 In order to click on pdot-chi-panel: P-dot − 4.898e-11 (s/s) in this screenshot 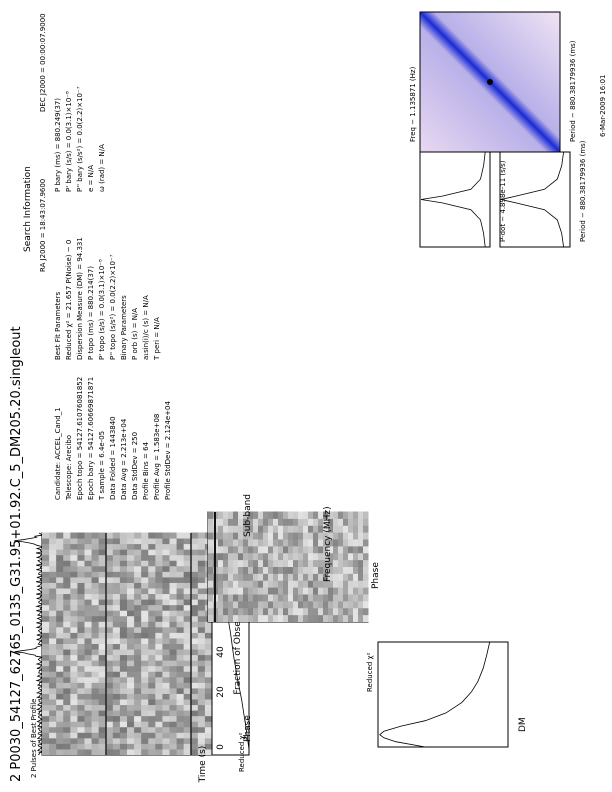, I will do `click(463, 199)`.